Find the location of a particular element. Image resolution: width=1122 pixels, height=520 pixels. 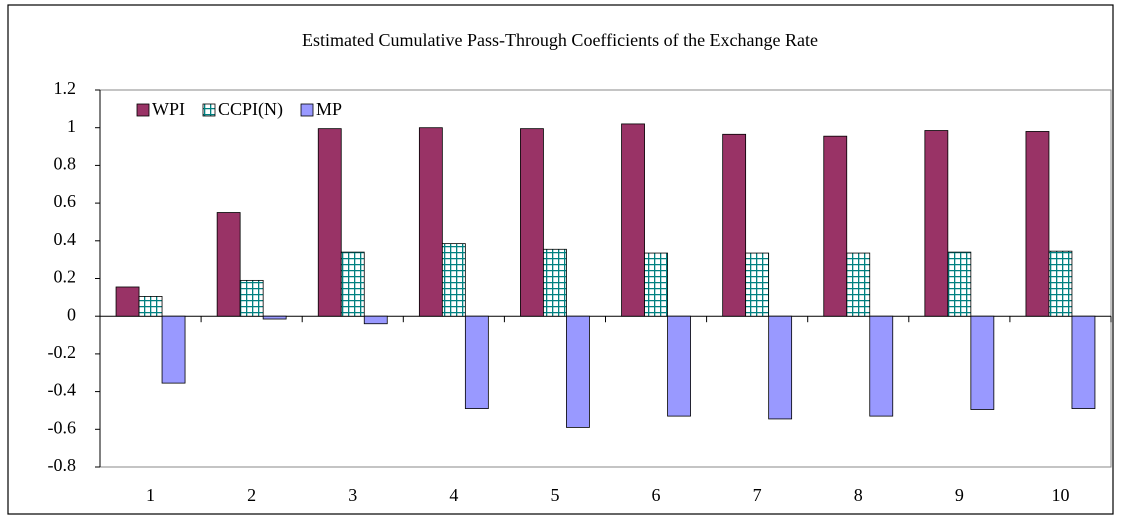

y-tick-label: 0.2 is located at coordinates (65, 277).